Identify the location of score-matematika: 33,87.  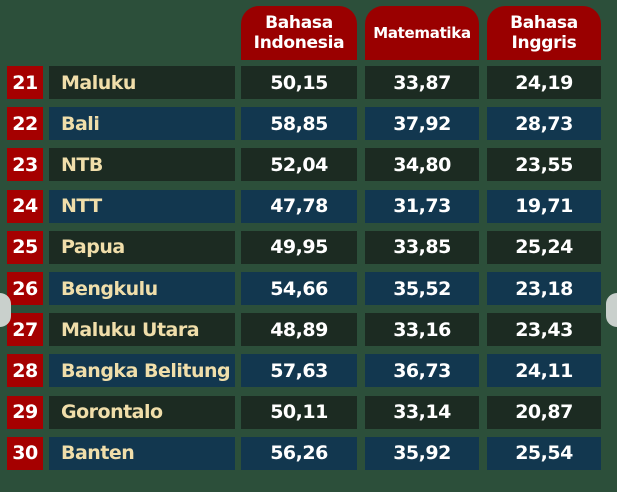
(422, 82).